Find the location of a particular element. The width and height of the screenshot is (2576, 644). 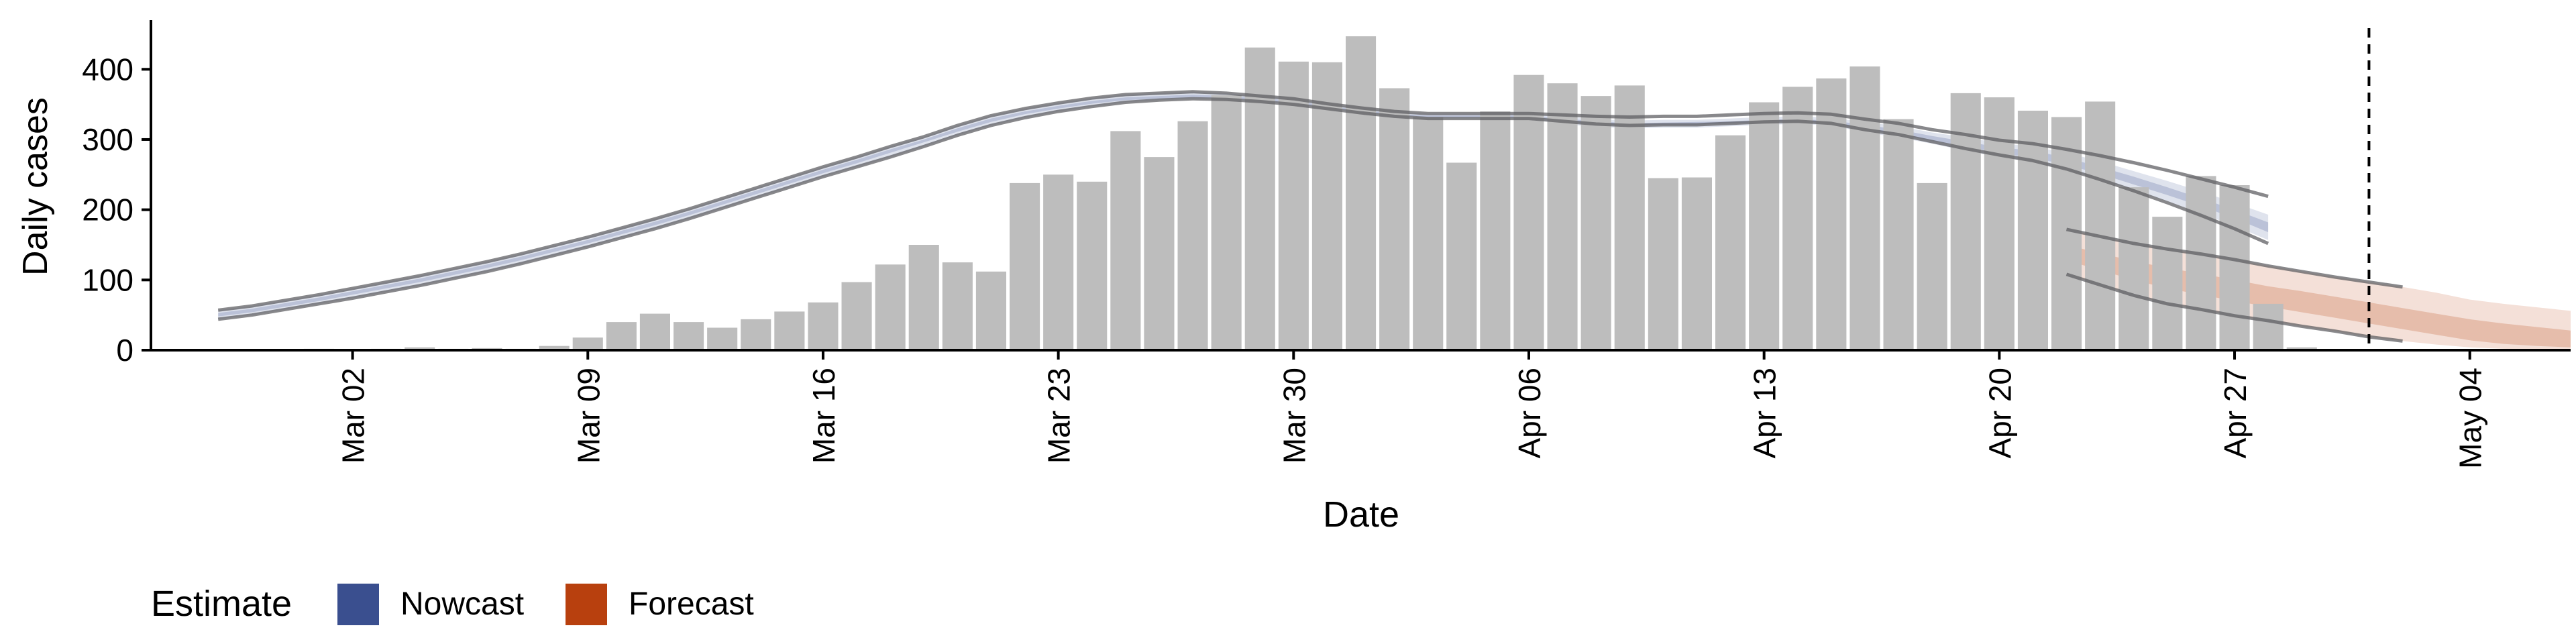

x-tick-label: May 04 is located at coordinates (2470, 418).